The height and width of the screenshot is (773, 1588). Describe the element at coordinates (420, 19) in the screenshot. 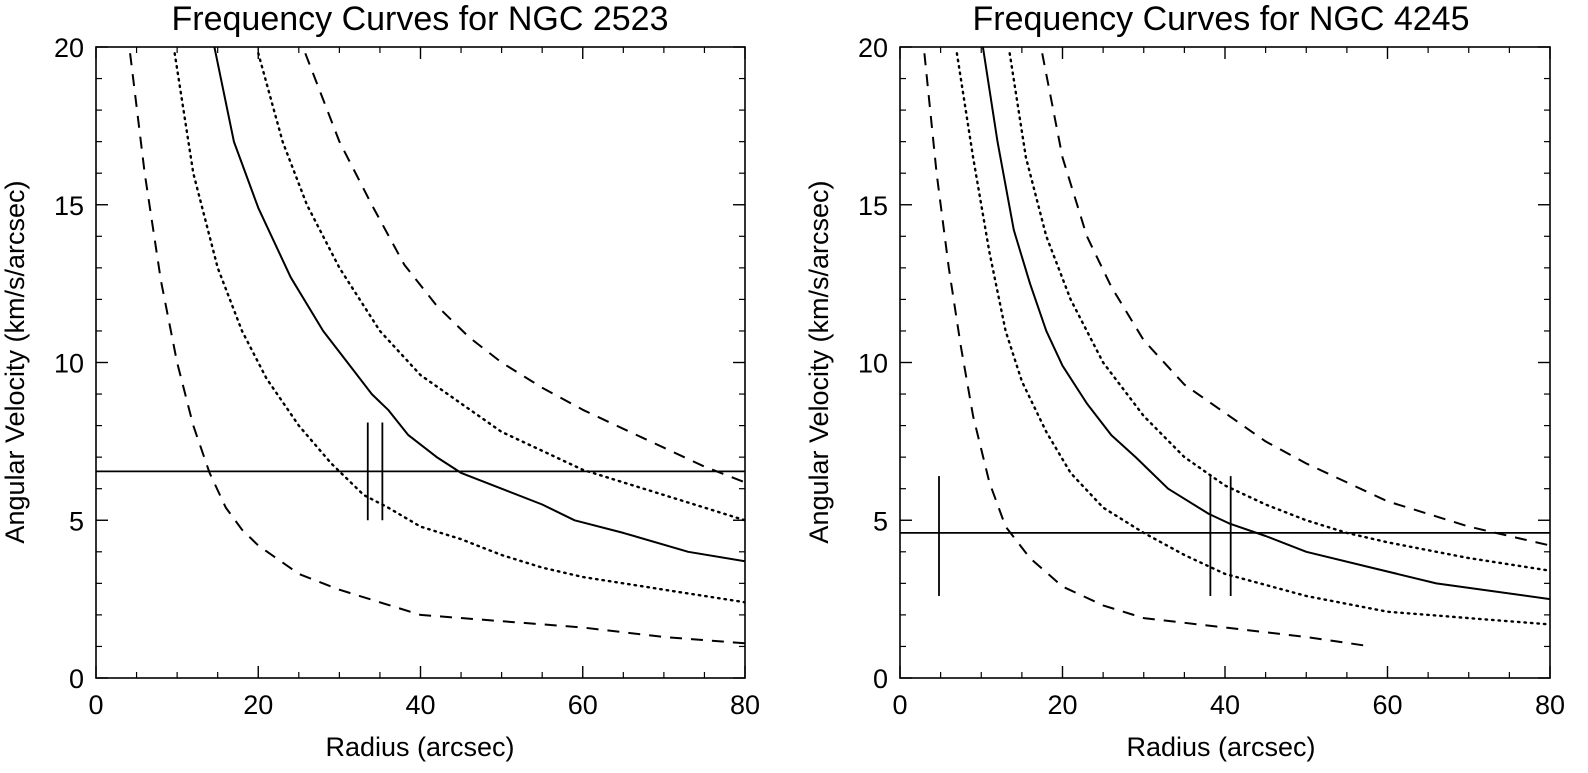

I see `chart-title: Frequency Curves for NGC 2523` at that location.